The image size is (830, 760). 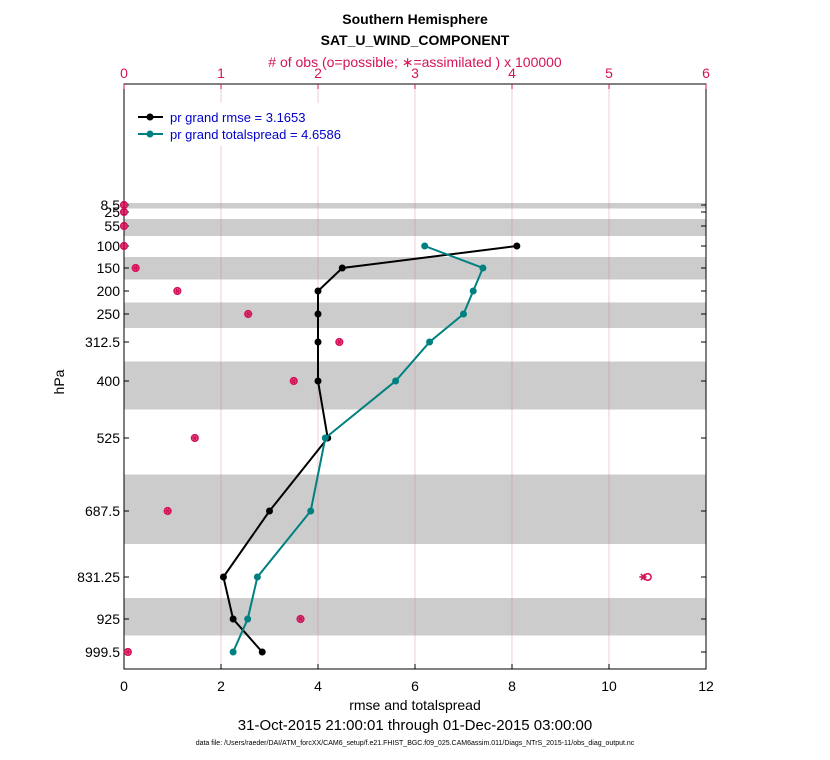 I want to click on y-tick-label: 312.5, so click(x=102, y=342).